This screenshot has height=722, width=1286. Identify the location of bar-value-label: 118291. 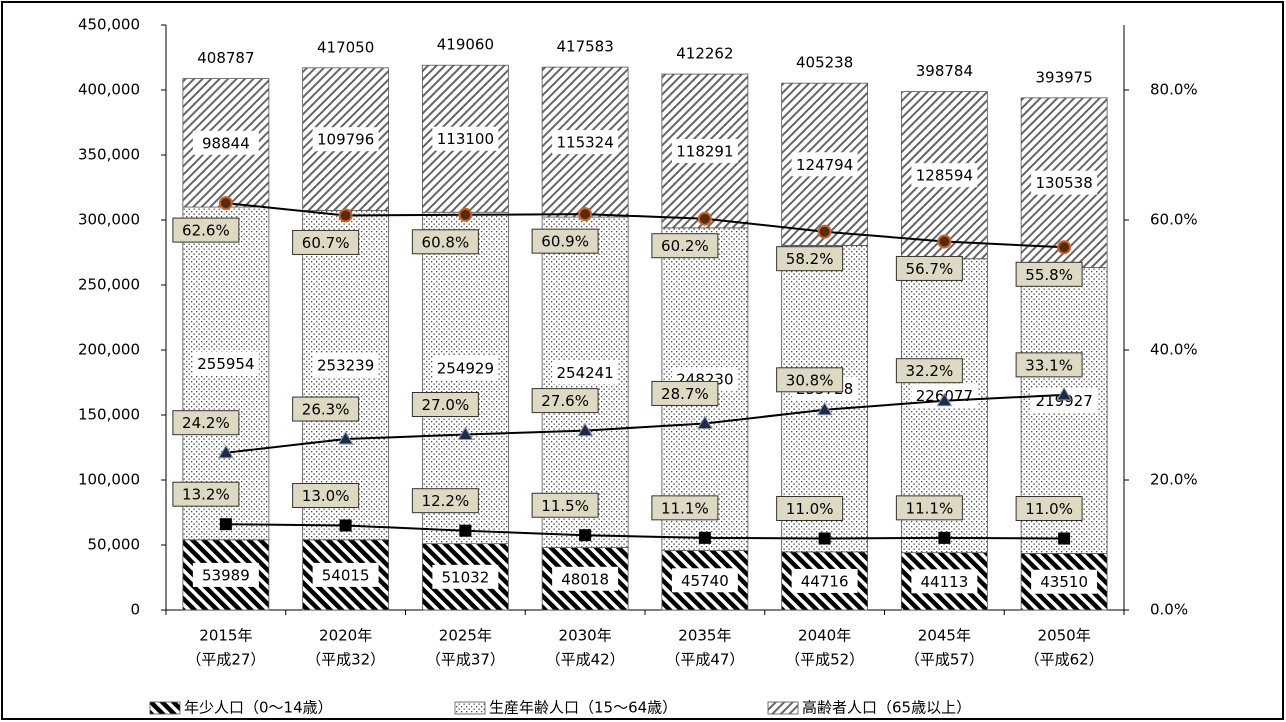
(704, 151).